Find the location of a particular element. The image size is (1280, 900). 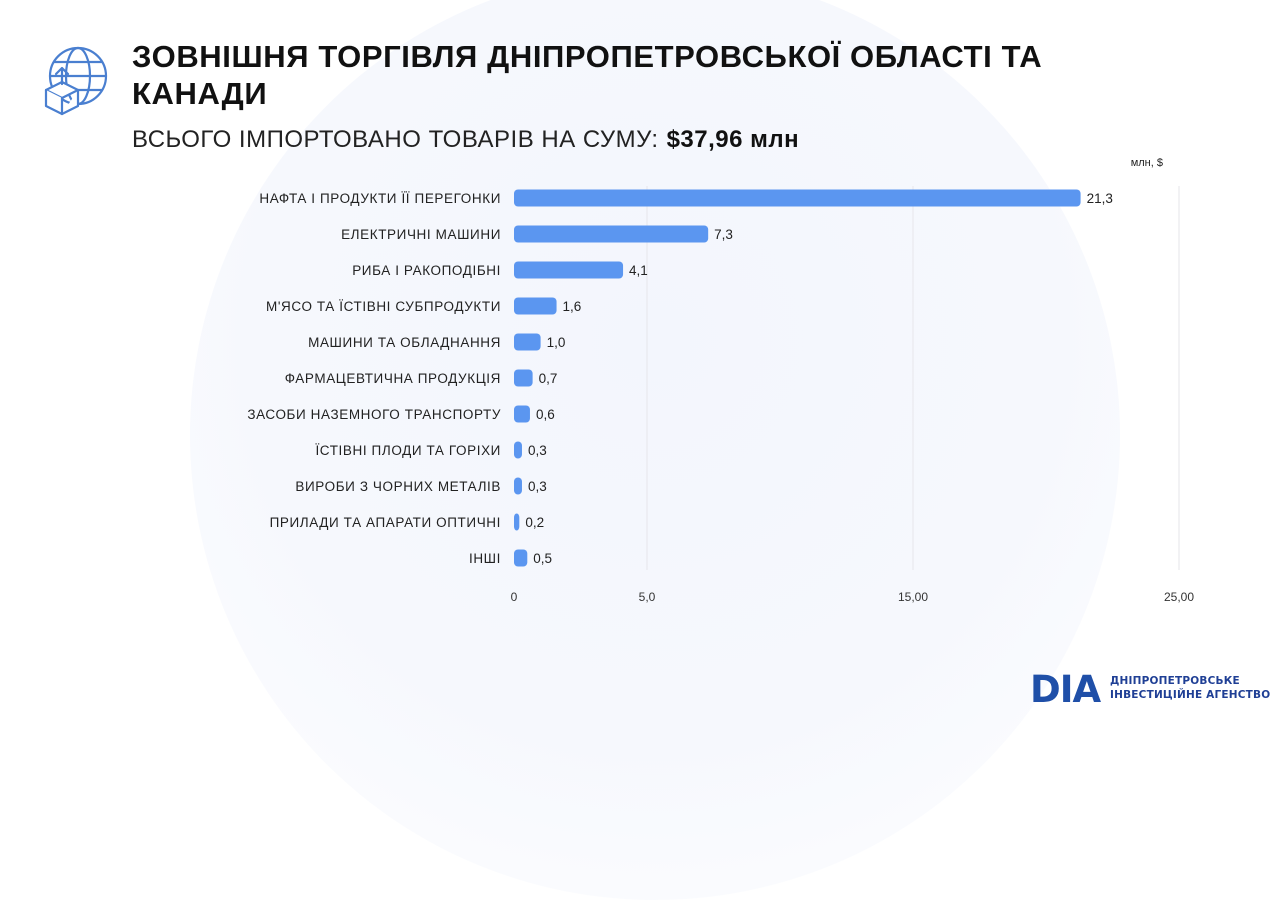

value-label: 4,1 is located at coordinates (638, 270).